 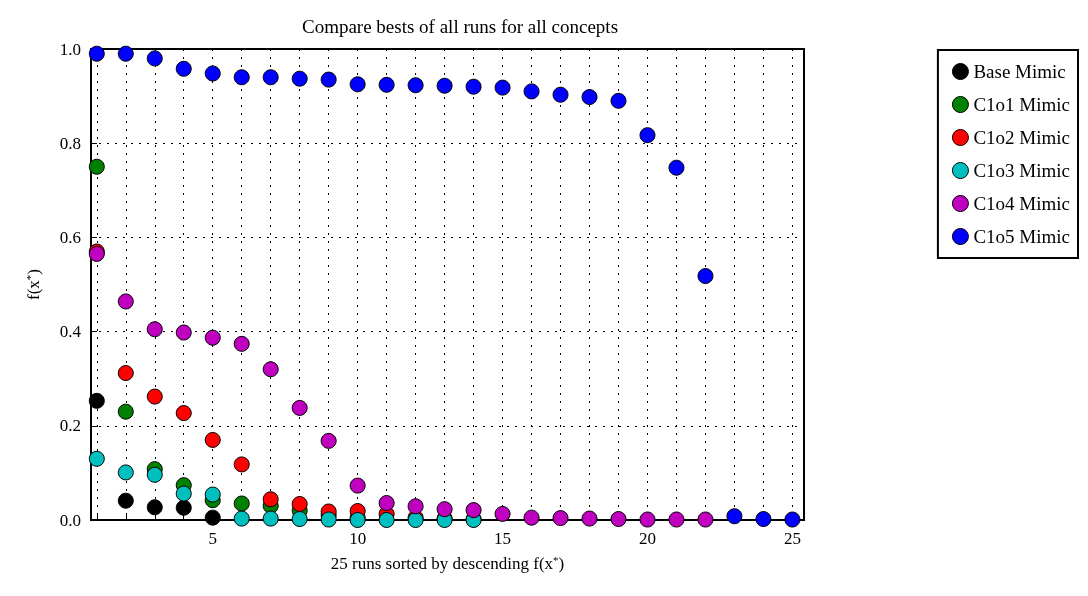 I want to click on y-tick-label: 0.6, so click(x=70, y=237).